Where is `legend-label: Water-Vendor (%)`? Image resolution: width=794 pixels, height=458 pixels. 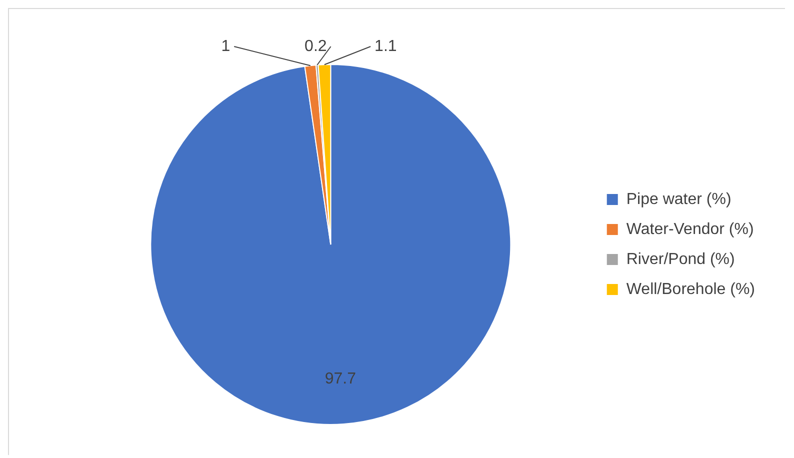 legend-label: Water-Vendor (%) is located at coordinates (690, 229).